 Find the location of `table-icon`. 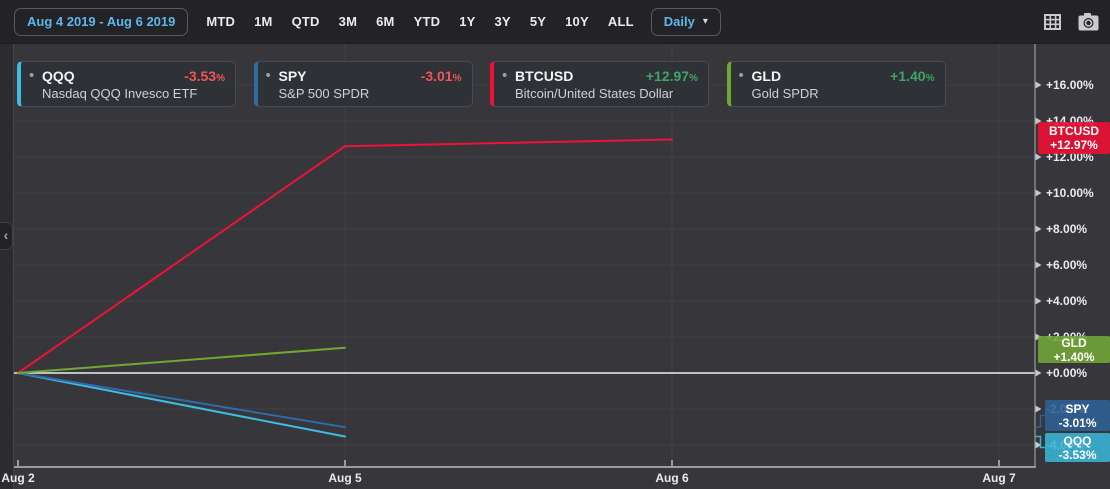

table-icon is located at coordinates (1052, 22).